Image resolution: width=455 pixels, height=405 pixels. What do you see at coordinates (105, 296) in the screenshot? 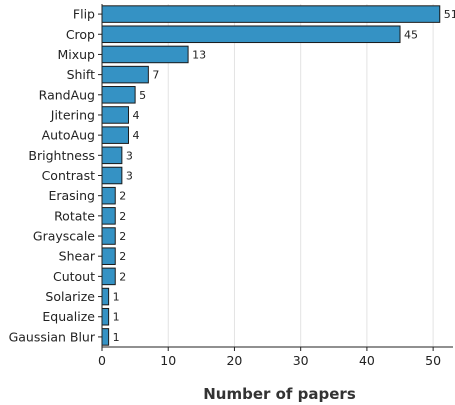
I see `bar-solarize` at bounding box center [105, 296].